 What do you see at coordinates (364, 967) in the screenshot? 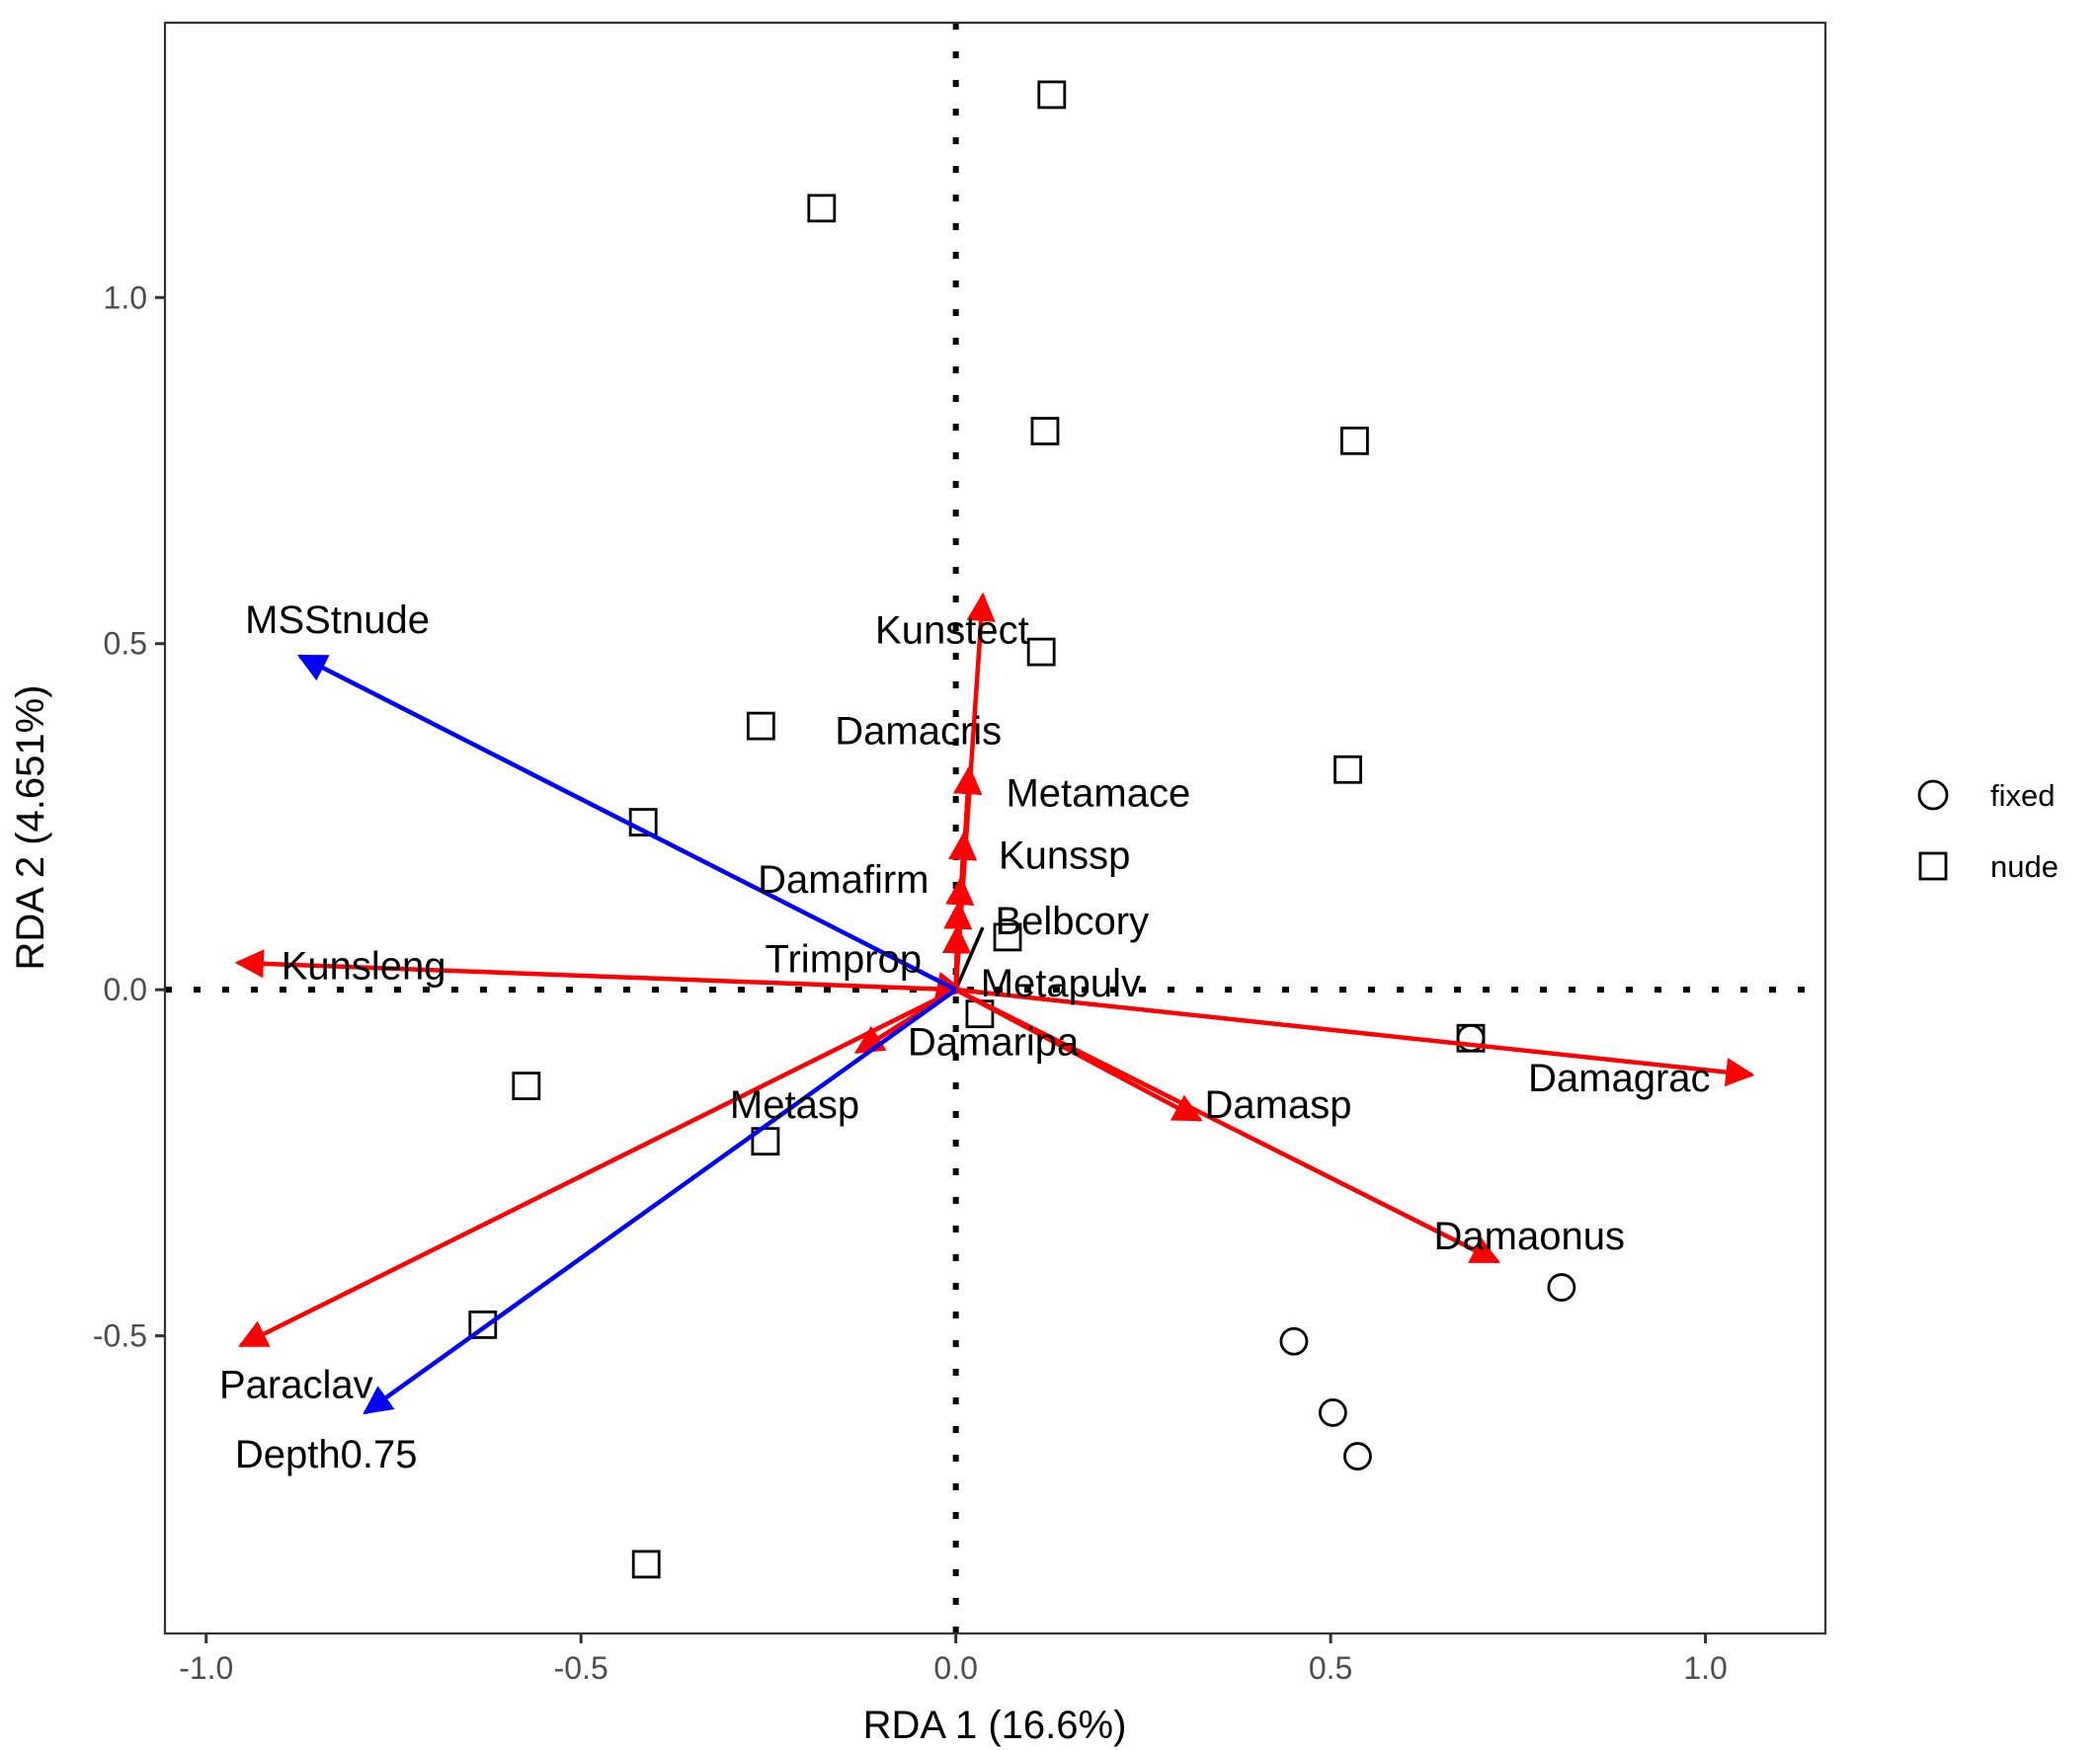
I see `arrow-label-kunsleng: Kunsleng` at bounding box center [364, 967].